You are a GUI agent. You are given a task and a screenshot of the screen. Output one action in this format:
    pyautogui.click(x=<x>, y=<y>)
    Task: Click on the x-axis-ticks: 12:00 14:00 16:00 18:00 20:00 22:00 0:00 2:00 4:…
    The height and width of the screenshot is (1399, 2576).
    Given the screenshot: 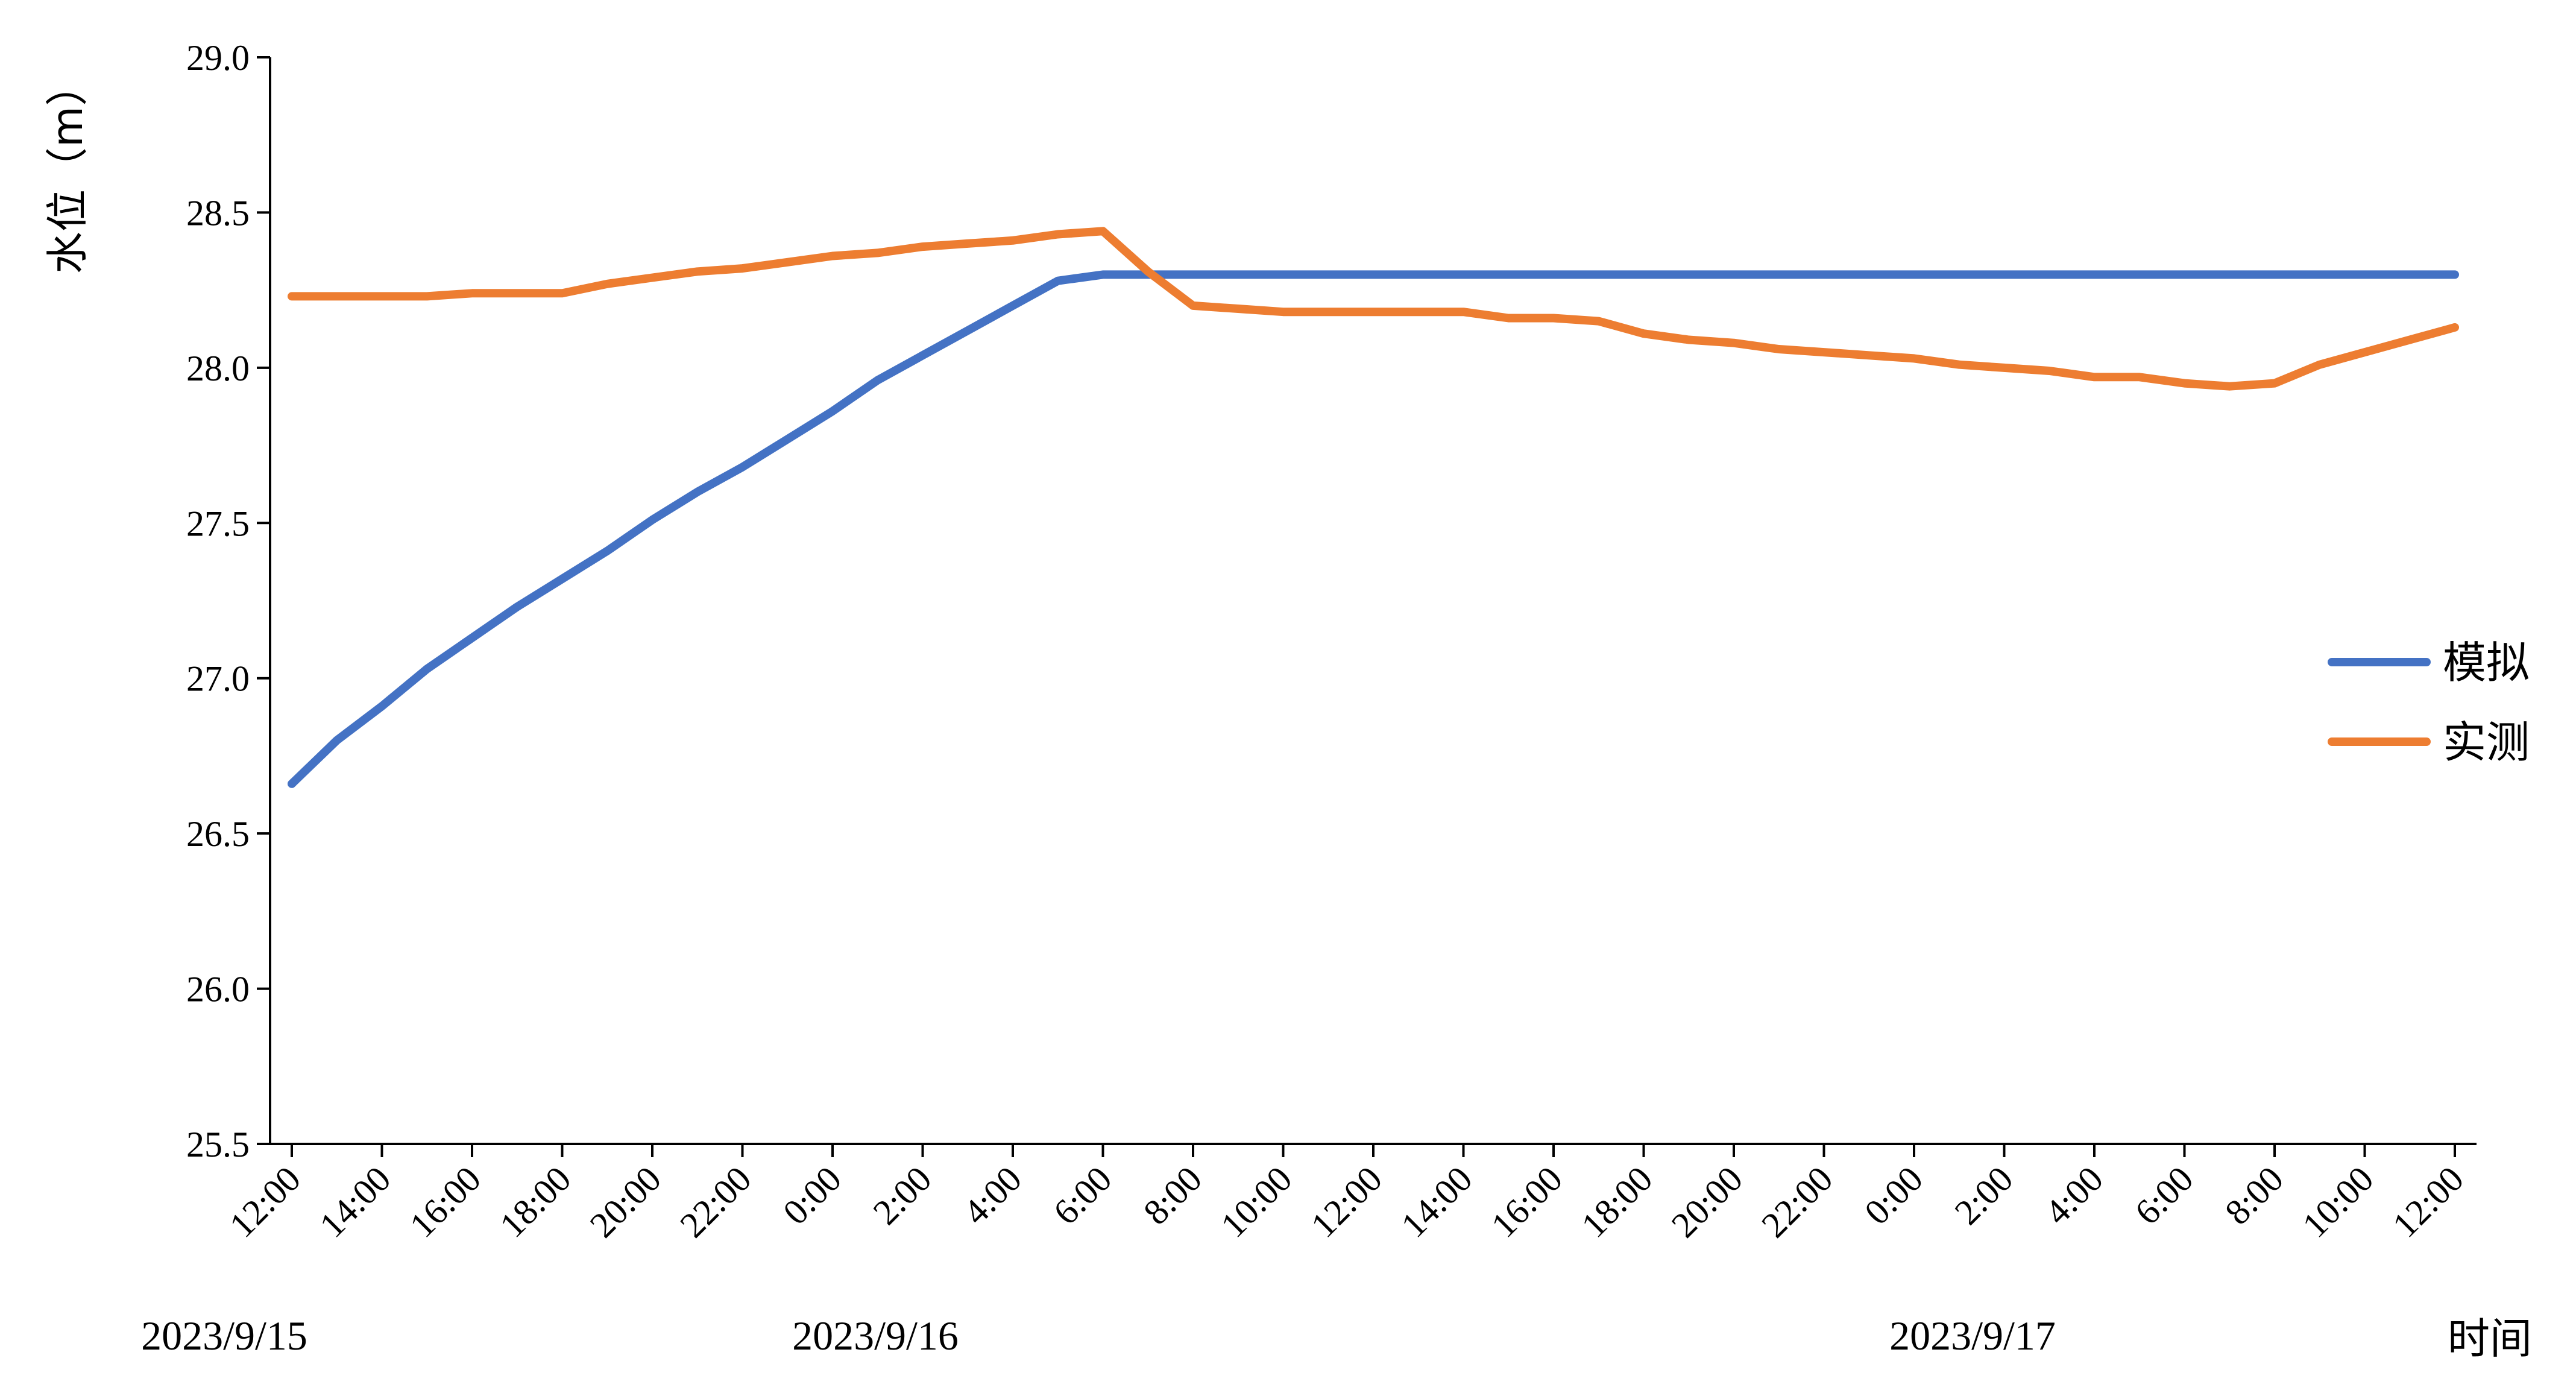 What is the action you would take?
    pyautogui.click(x=1346, y=1194)
    